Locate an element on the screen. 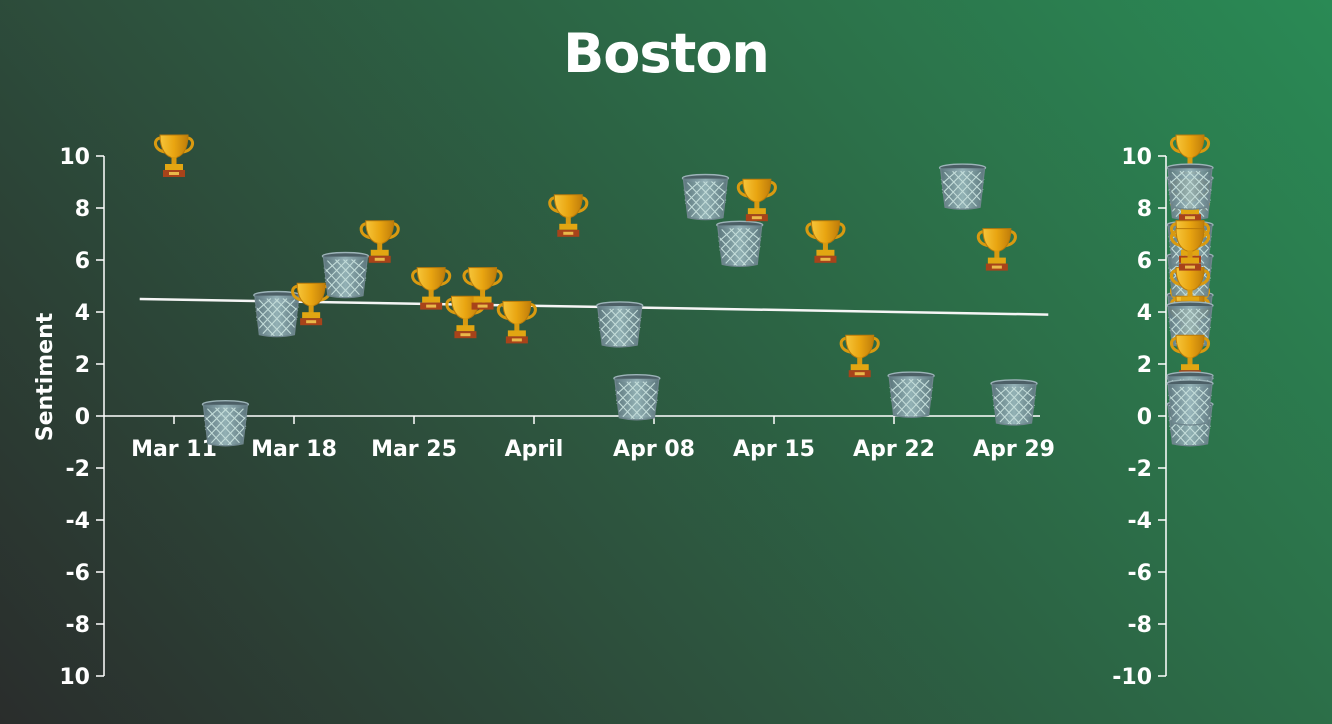  right-y-tick-label: 8 is located at coordinates (1144, 209).